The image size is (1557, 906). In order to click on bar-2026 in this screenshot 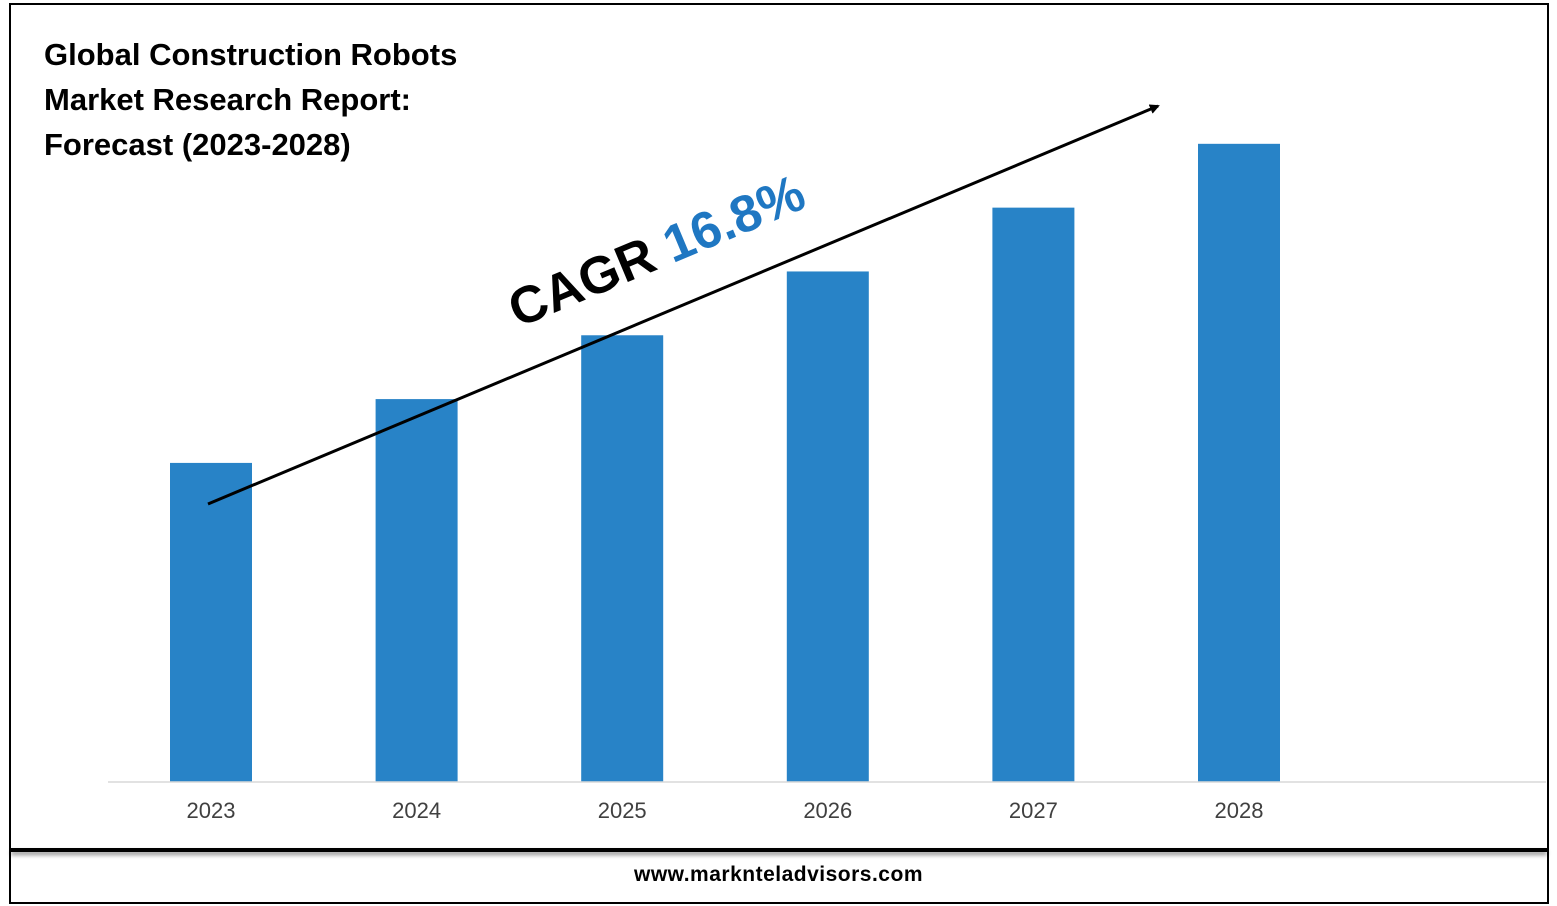, I will do `click(827, 526)`.